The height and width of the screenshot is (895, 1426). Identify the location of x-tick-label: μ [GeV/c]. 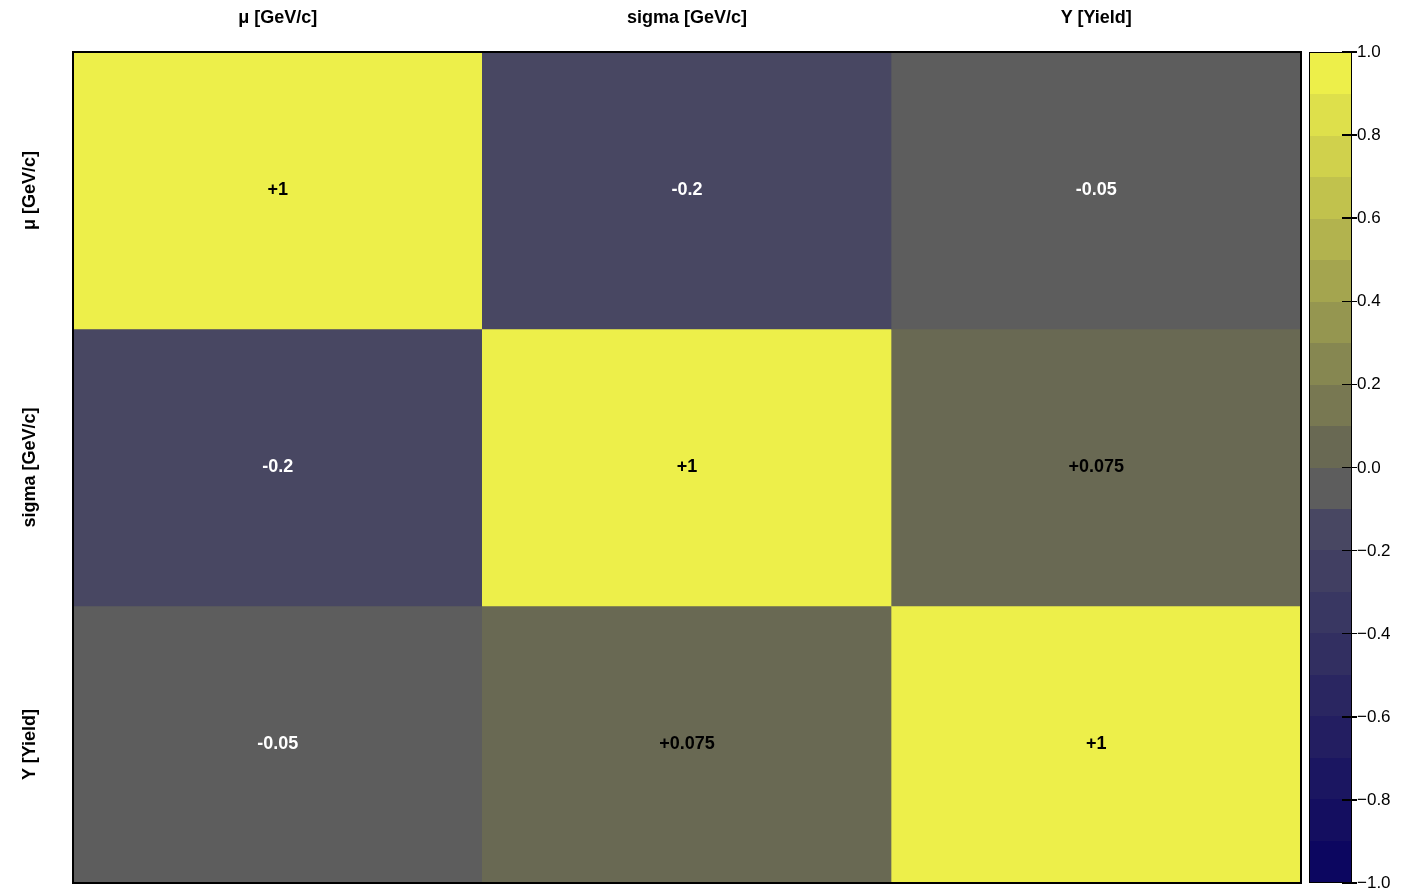
(278, 16).